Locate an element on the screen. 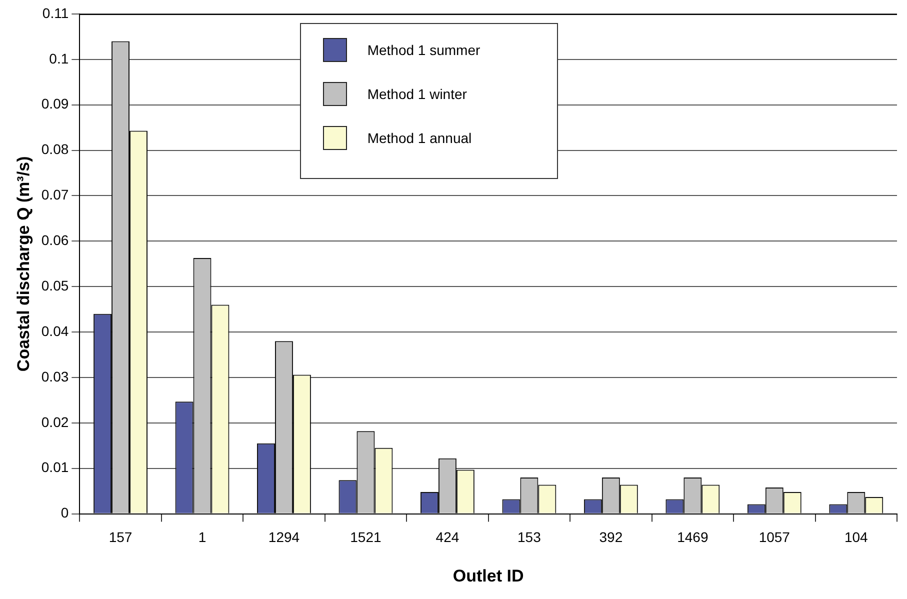 This screenshot has height=599, width=907. x-tick-label: 104 is located at coordinates (856, 537).